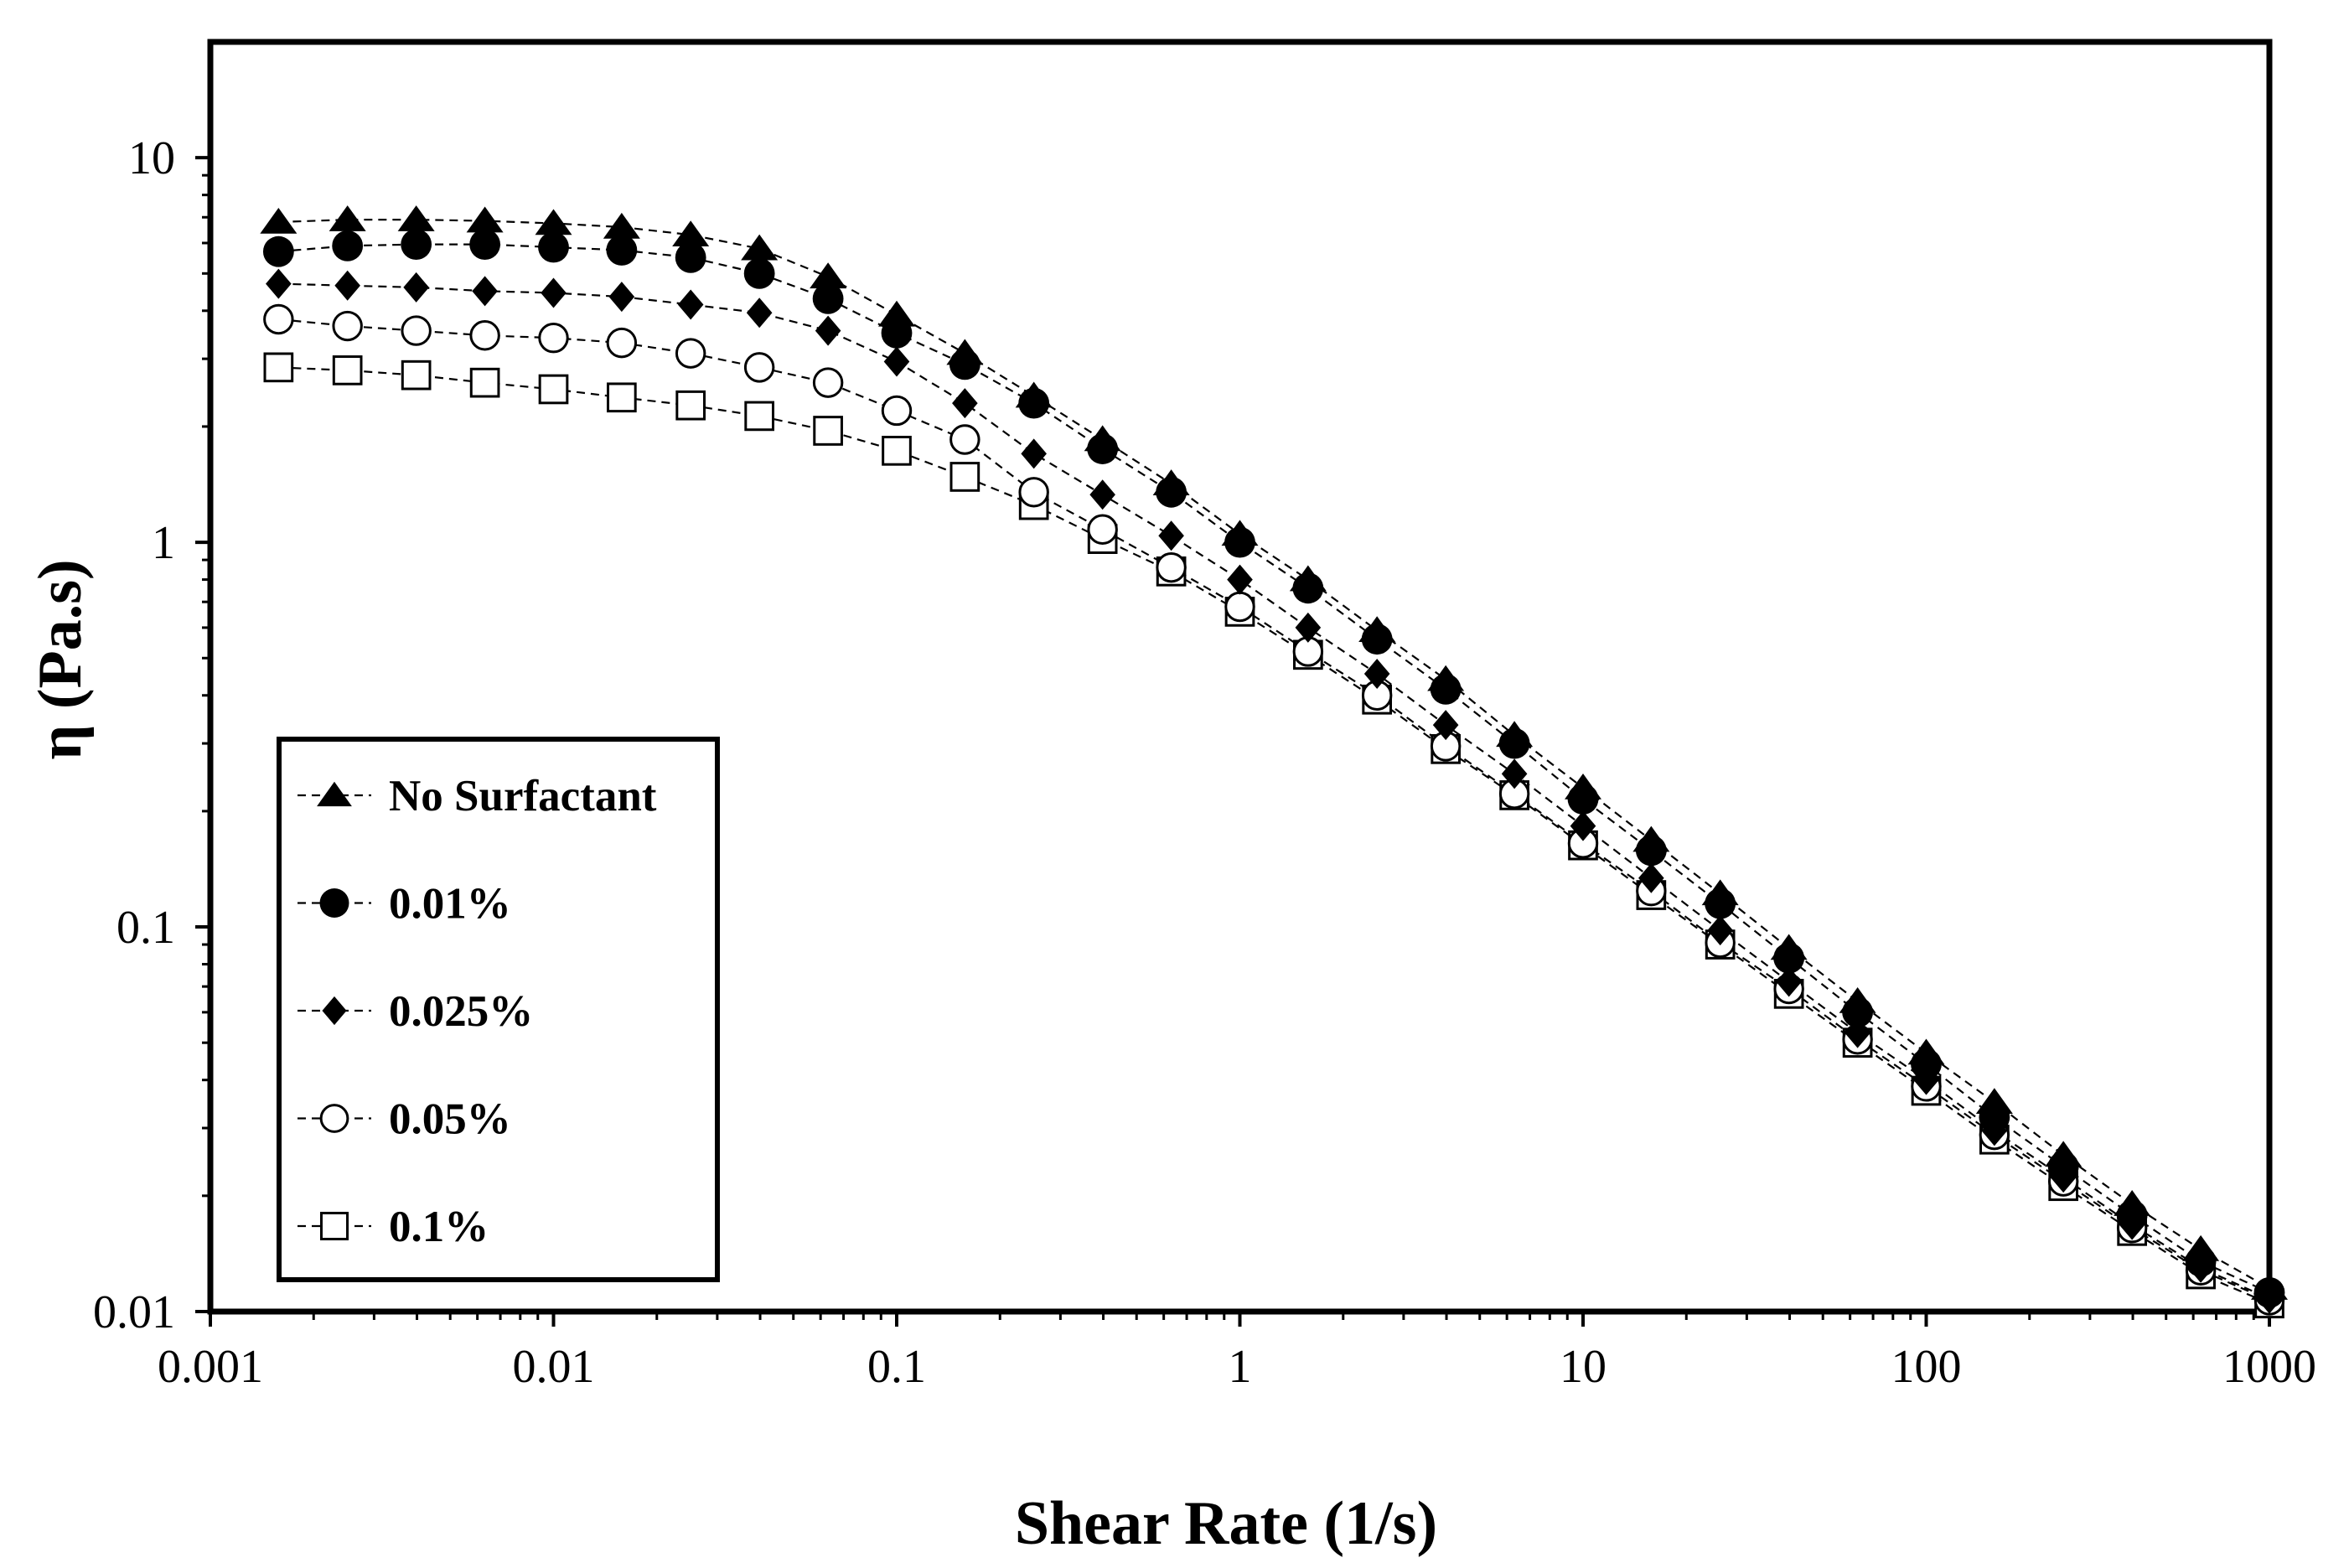 This screenshot has height=1568, width=2349. I want to click on legend-item: 0.05%, so click(404, 1119).